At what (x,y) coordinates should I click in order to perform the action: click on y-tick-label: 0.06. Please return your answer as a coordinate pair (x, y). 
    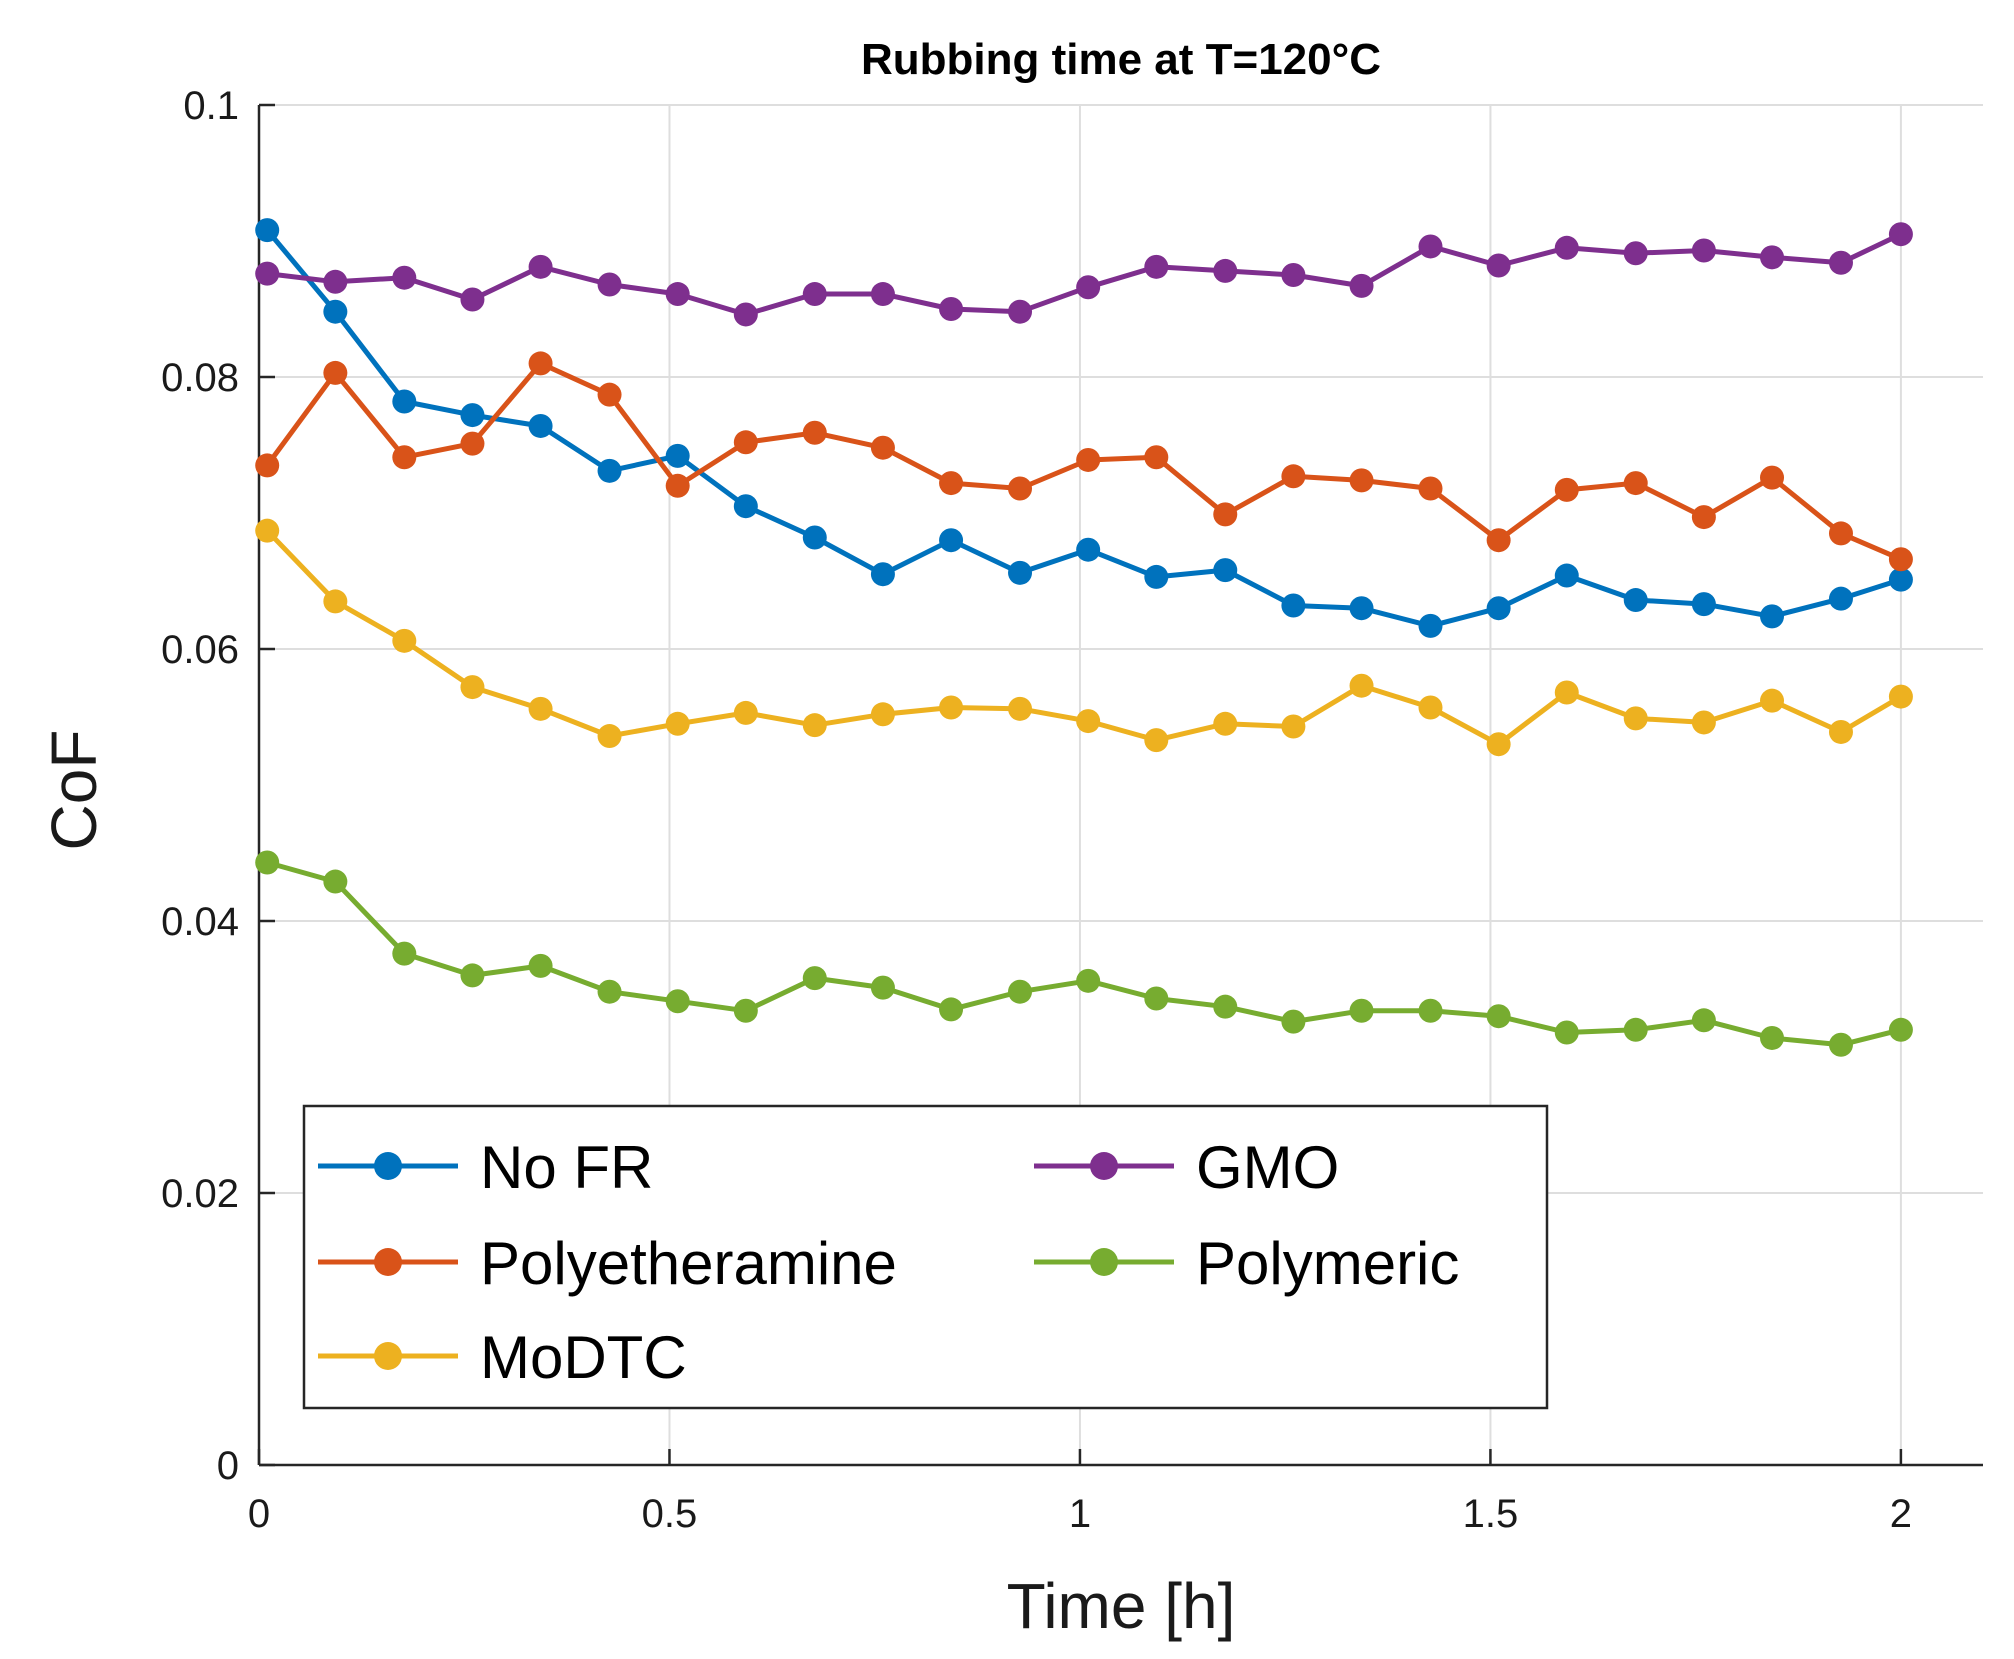
    Looking at the image, I should click on (200, 650).